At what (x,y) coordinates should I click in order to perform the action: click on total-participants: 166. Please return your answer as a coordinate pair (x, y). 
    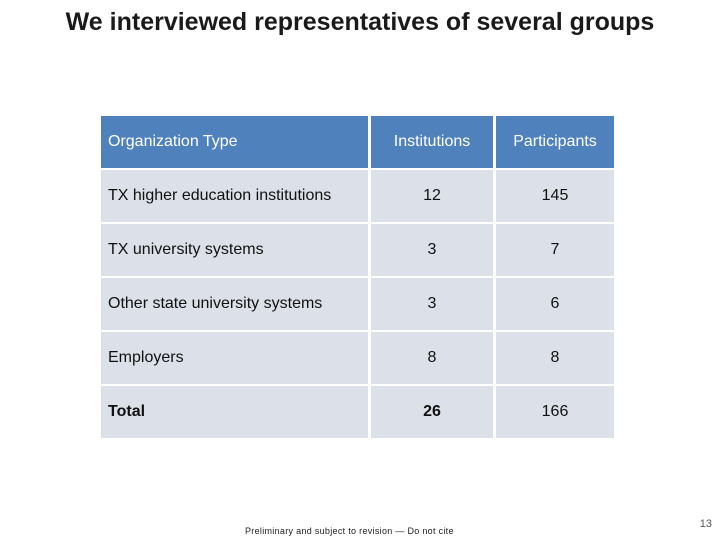
    Looking at the image, I should click on (555, 413).